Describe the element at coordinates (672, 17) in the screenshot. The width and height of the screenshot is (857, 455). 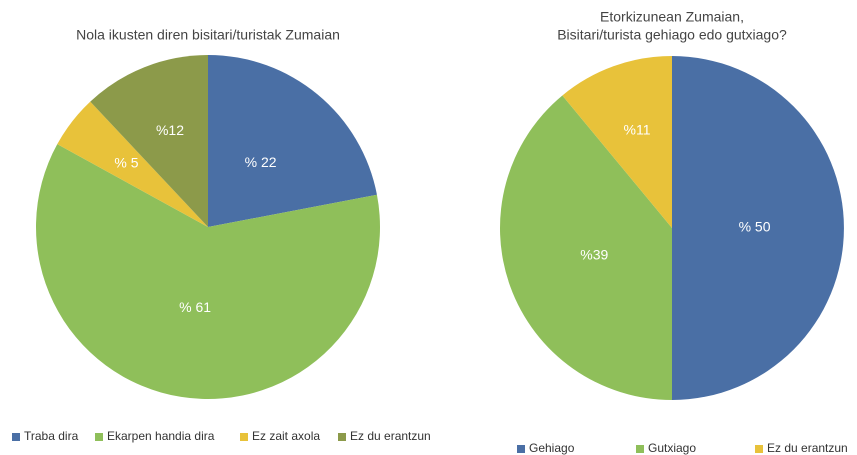
I see `chart-title: Etorkizunean Zumaian,` at that location.